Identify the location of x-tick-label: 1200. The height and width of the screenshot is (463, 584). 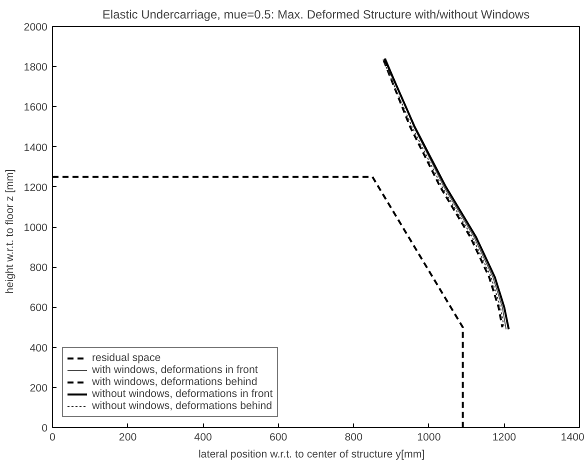
(504, 438).